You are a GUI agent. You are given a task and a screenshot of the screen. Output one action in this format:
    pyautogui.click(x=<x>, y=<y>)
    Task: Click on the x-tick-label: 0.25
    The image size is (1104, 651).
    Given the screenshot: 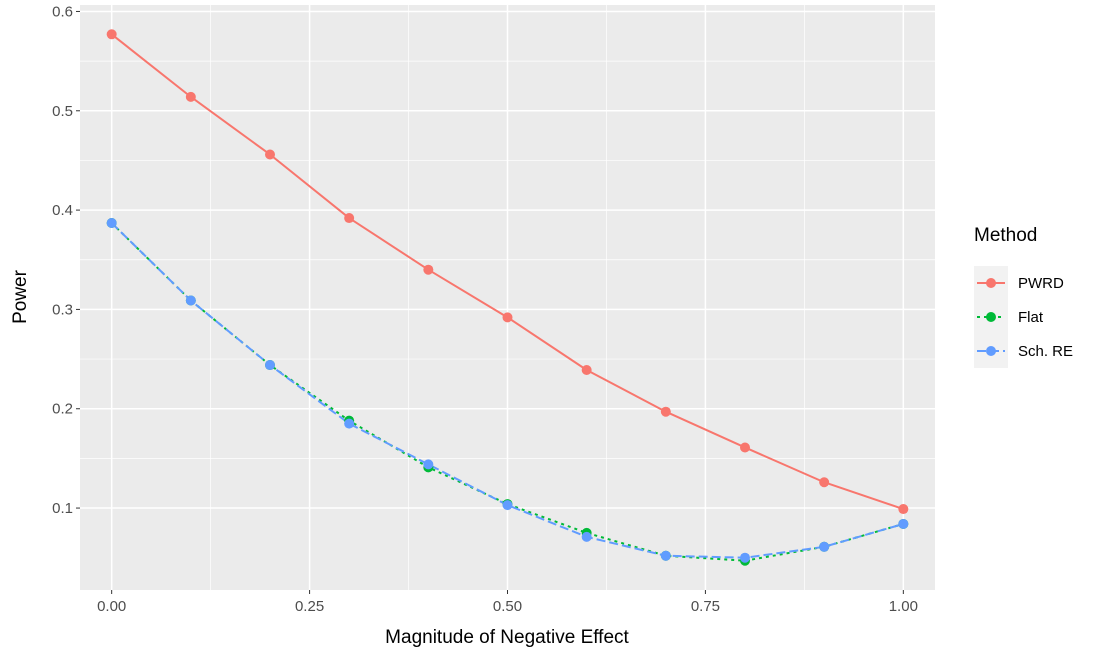 What is the action you would take?
    pyautogui.click(x=309, y=606)
    